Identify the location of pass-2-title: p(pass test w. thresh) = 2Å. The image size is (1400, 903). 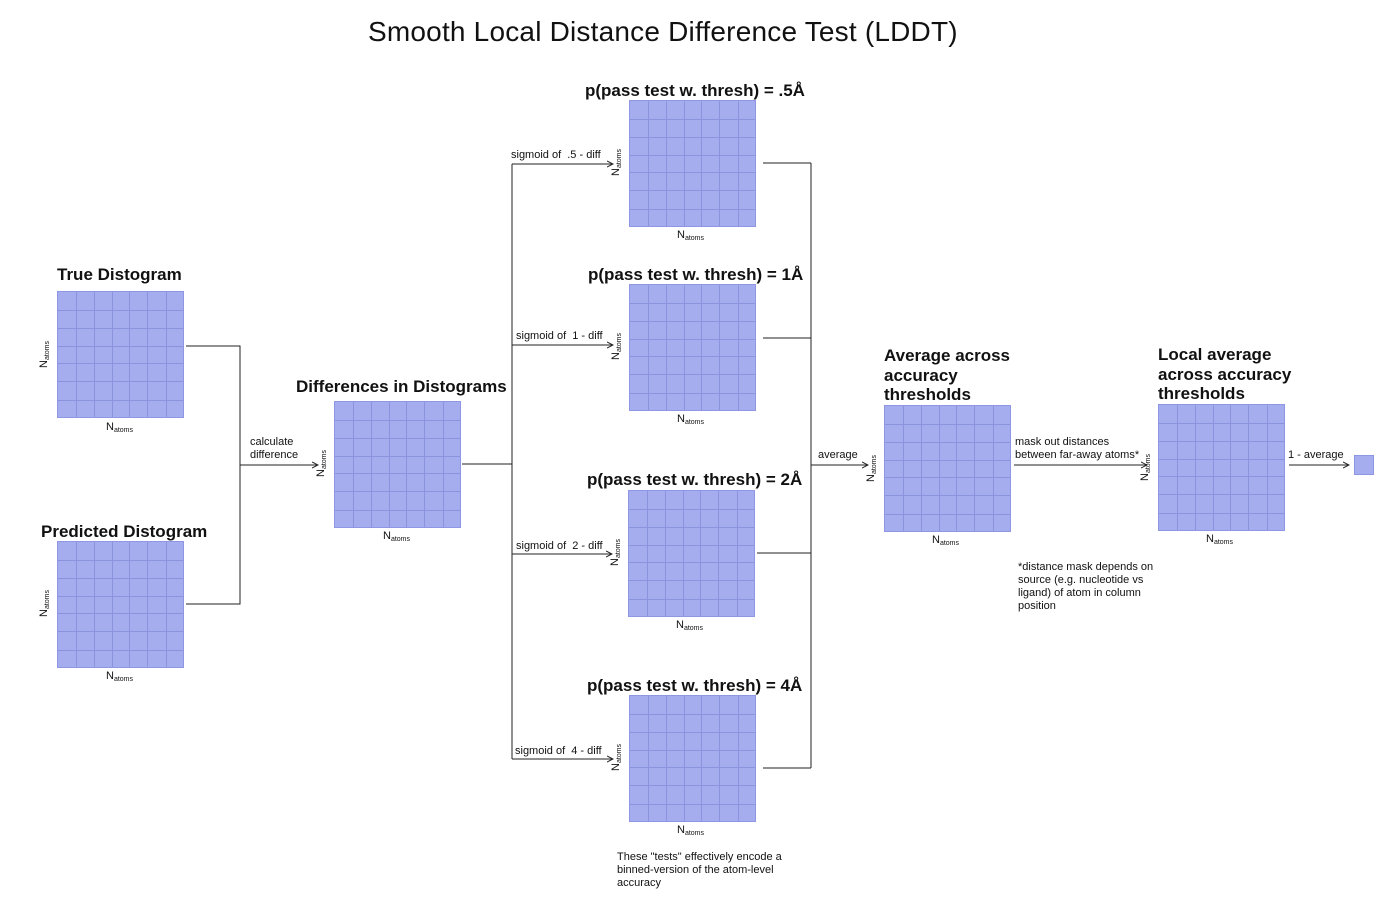
(695, 479).